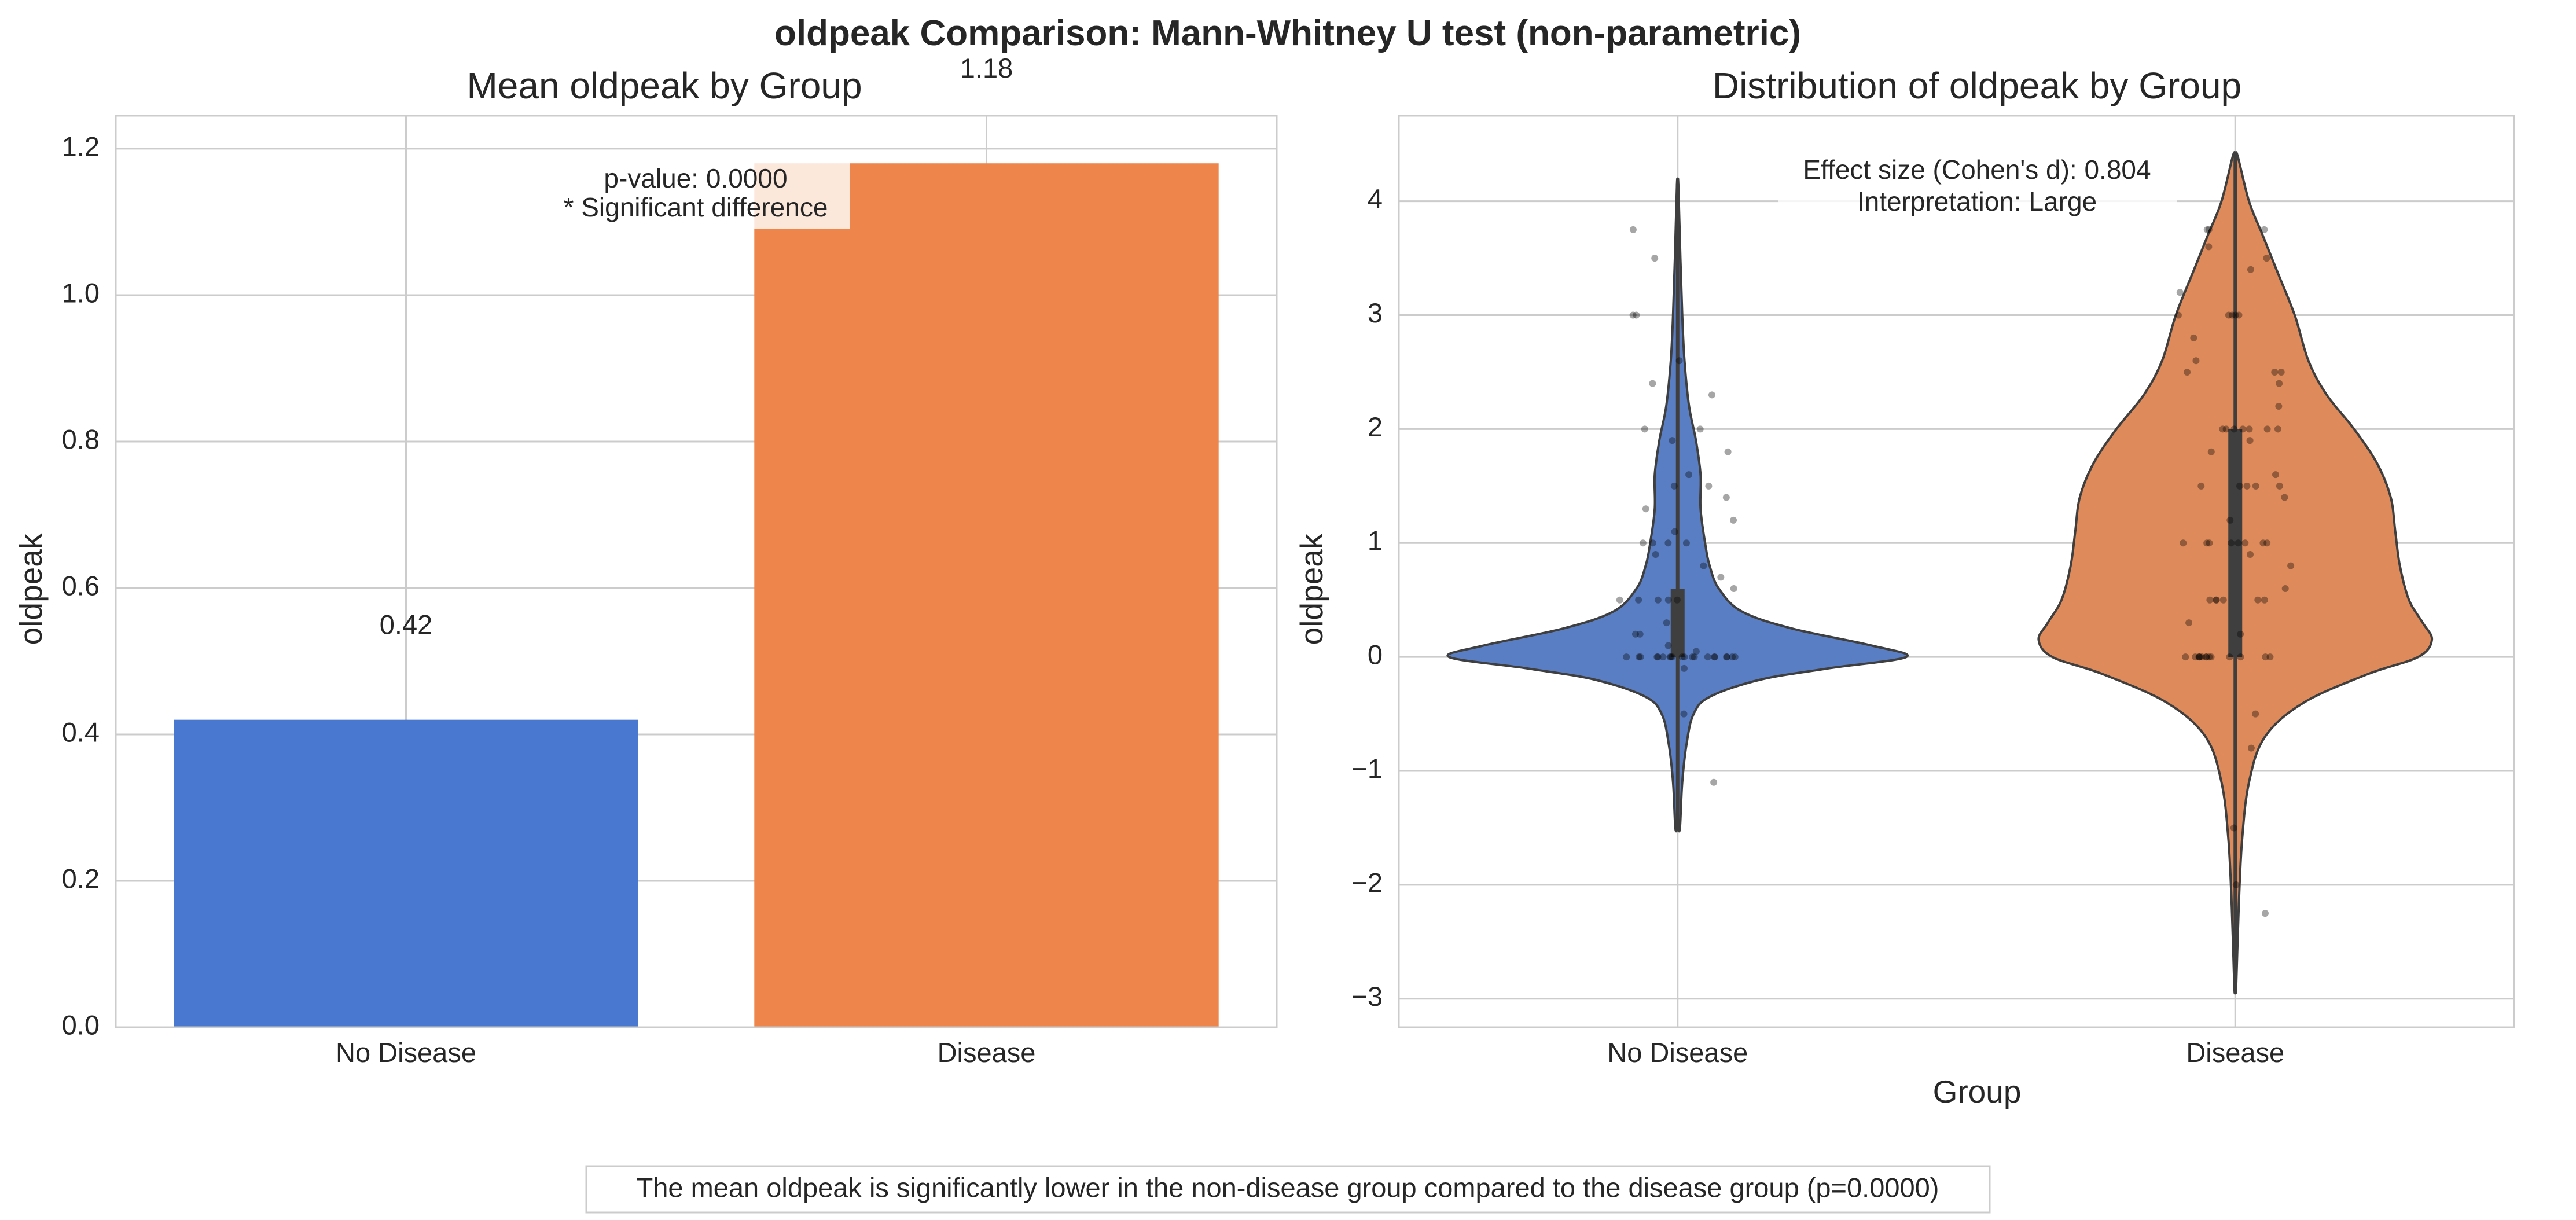  Describe the element at coordinates (406, 873) in the screenshot. I see `bar-no-disease` at that location.